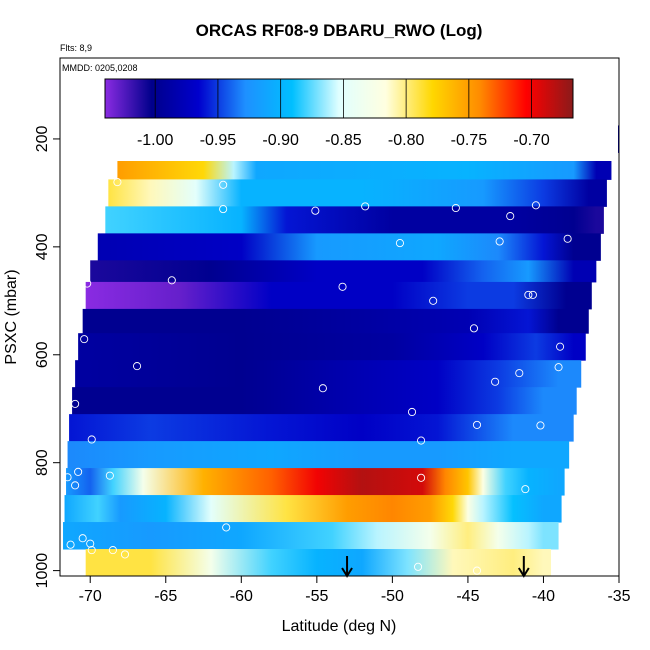  What do you see at coordinates (42, 571) in the screenshot?
I see `y-tick-label: 1000` at bounding box center [42, 571].